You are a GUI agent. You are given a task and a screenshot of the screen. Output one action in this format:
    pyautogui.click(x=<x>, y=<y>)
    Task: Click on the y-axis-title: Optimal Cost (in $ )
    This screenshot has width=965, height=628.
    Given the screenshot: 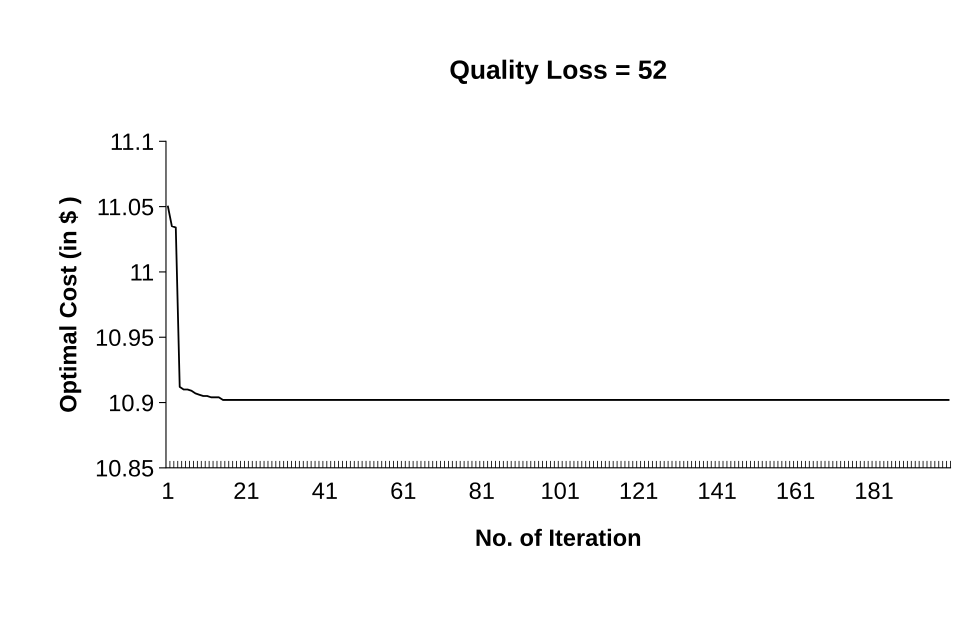 What is the action you would take?
    pyautogui.click(x=70, y=305)
    